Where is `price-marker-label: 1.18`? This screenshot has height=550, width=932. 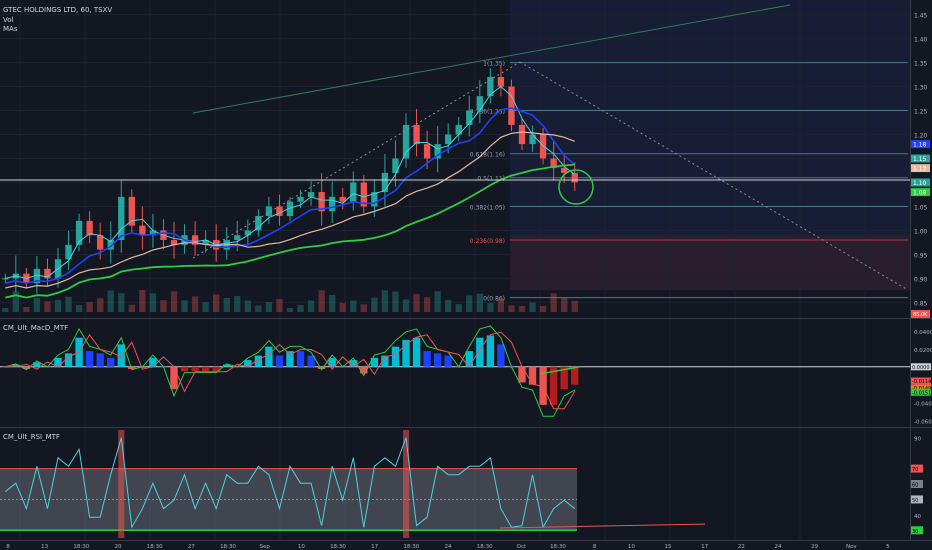
price-marker-label: 1.18 is located at coordinates (920, 145).